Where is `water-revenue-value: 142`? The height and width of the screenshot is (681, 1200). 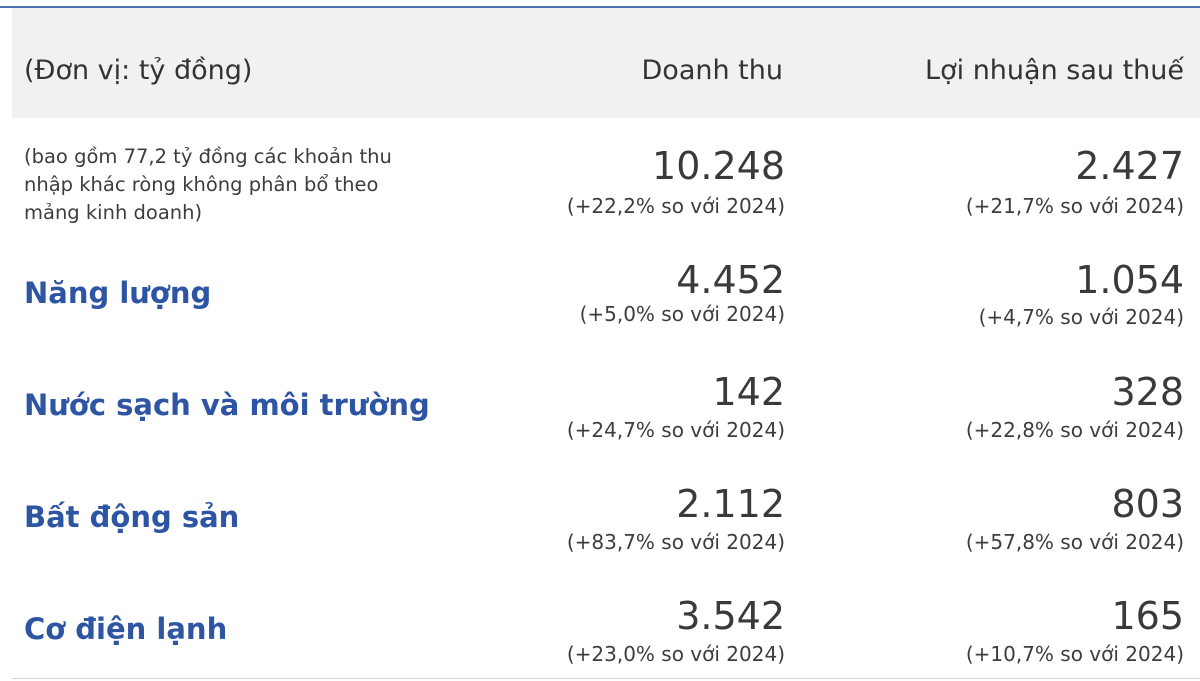
water-revenue-value: 142 is located at coordinates (748, 392).